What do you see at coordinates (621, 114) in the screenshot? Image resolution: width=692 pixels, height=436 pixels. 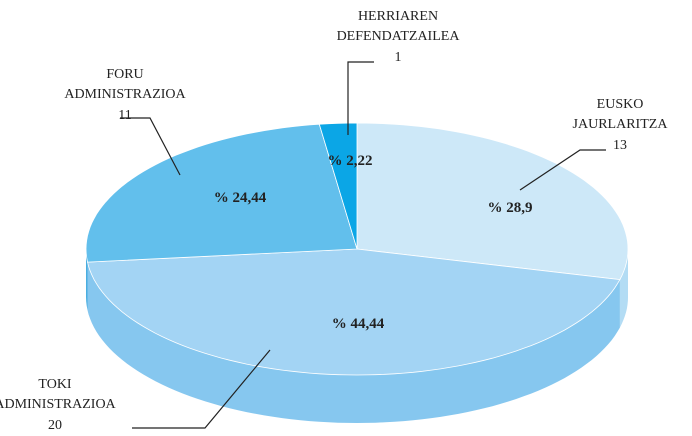 I see `category-label: EUSKO JAURLARITZA` at bounding box center [621, 114].